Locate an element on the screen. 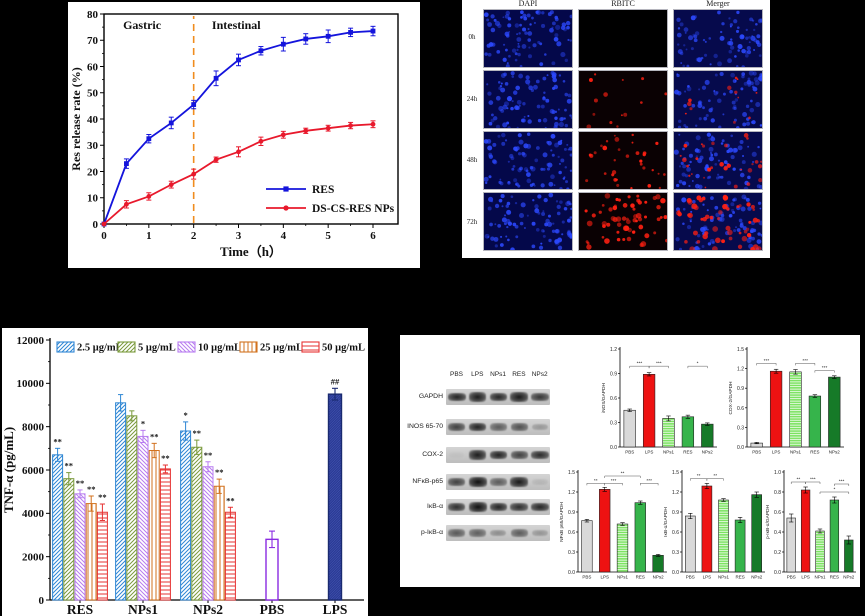  bar-NPs2-10 μg/mL is located at coordinates (208, 533).